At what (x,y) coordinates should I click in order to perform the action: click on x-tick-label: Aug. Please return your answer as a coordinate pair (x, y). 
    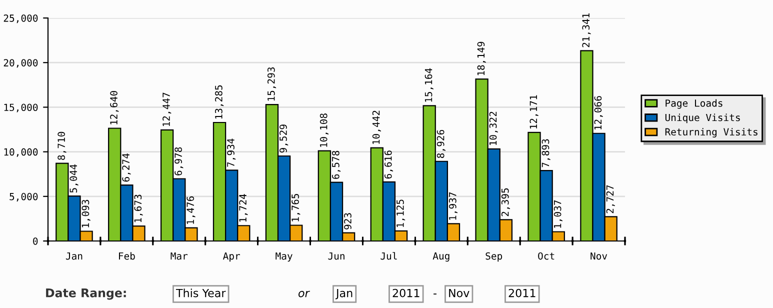
    Looking at the image, I should click on (441, 257).